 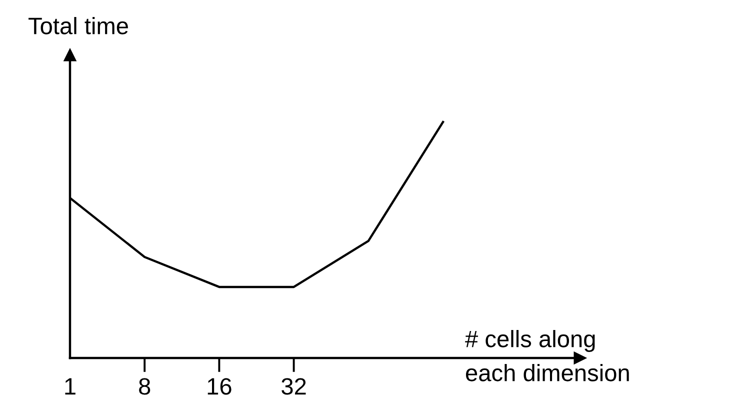 What do you see at coordinates (70, 386) in the screenshot?
I see `x-tick-label: 1` at bounding box center [70, 386].